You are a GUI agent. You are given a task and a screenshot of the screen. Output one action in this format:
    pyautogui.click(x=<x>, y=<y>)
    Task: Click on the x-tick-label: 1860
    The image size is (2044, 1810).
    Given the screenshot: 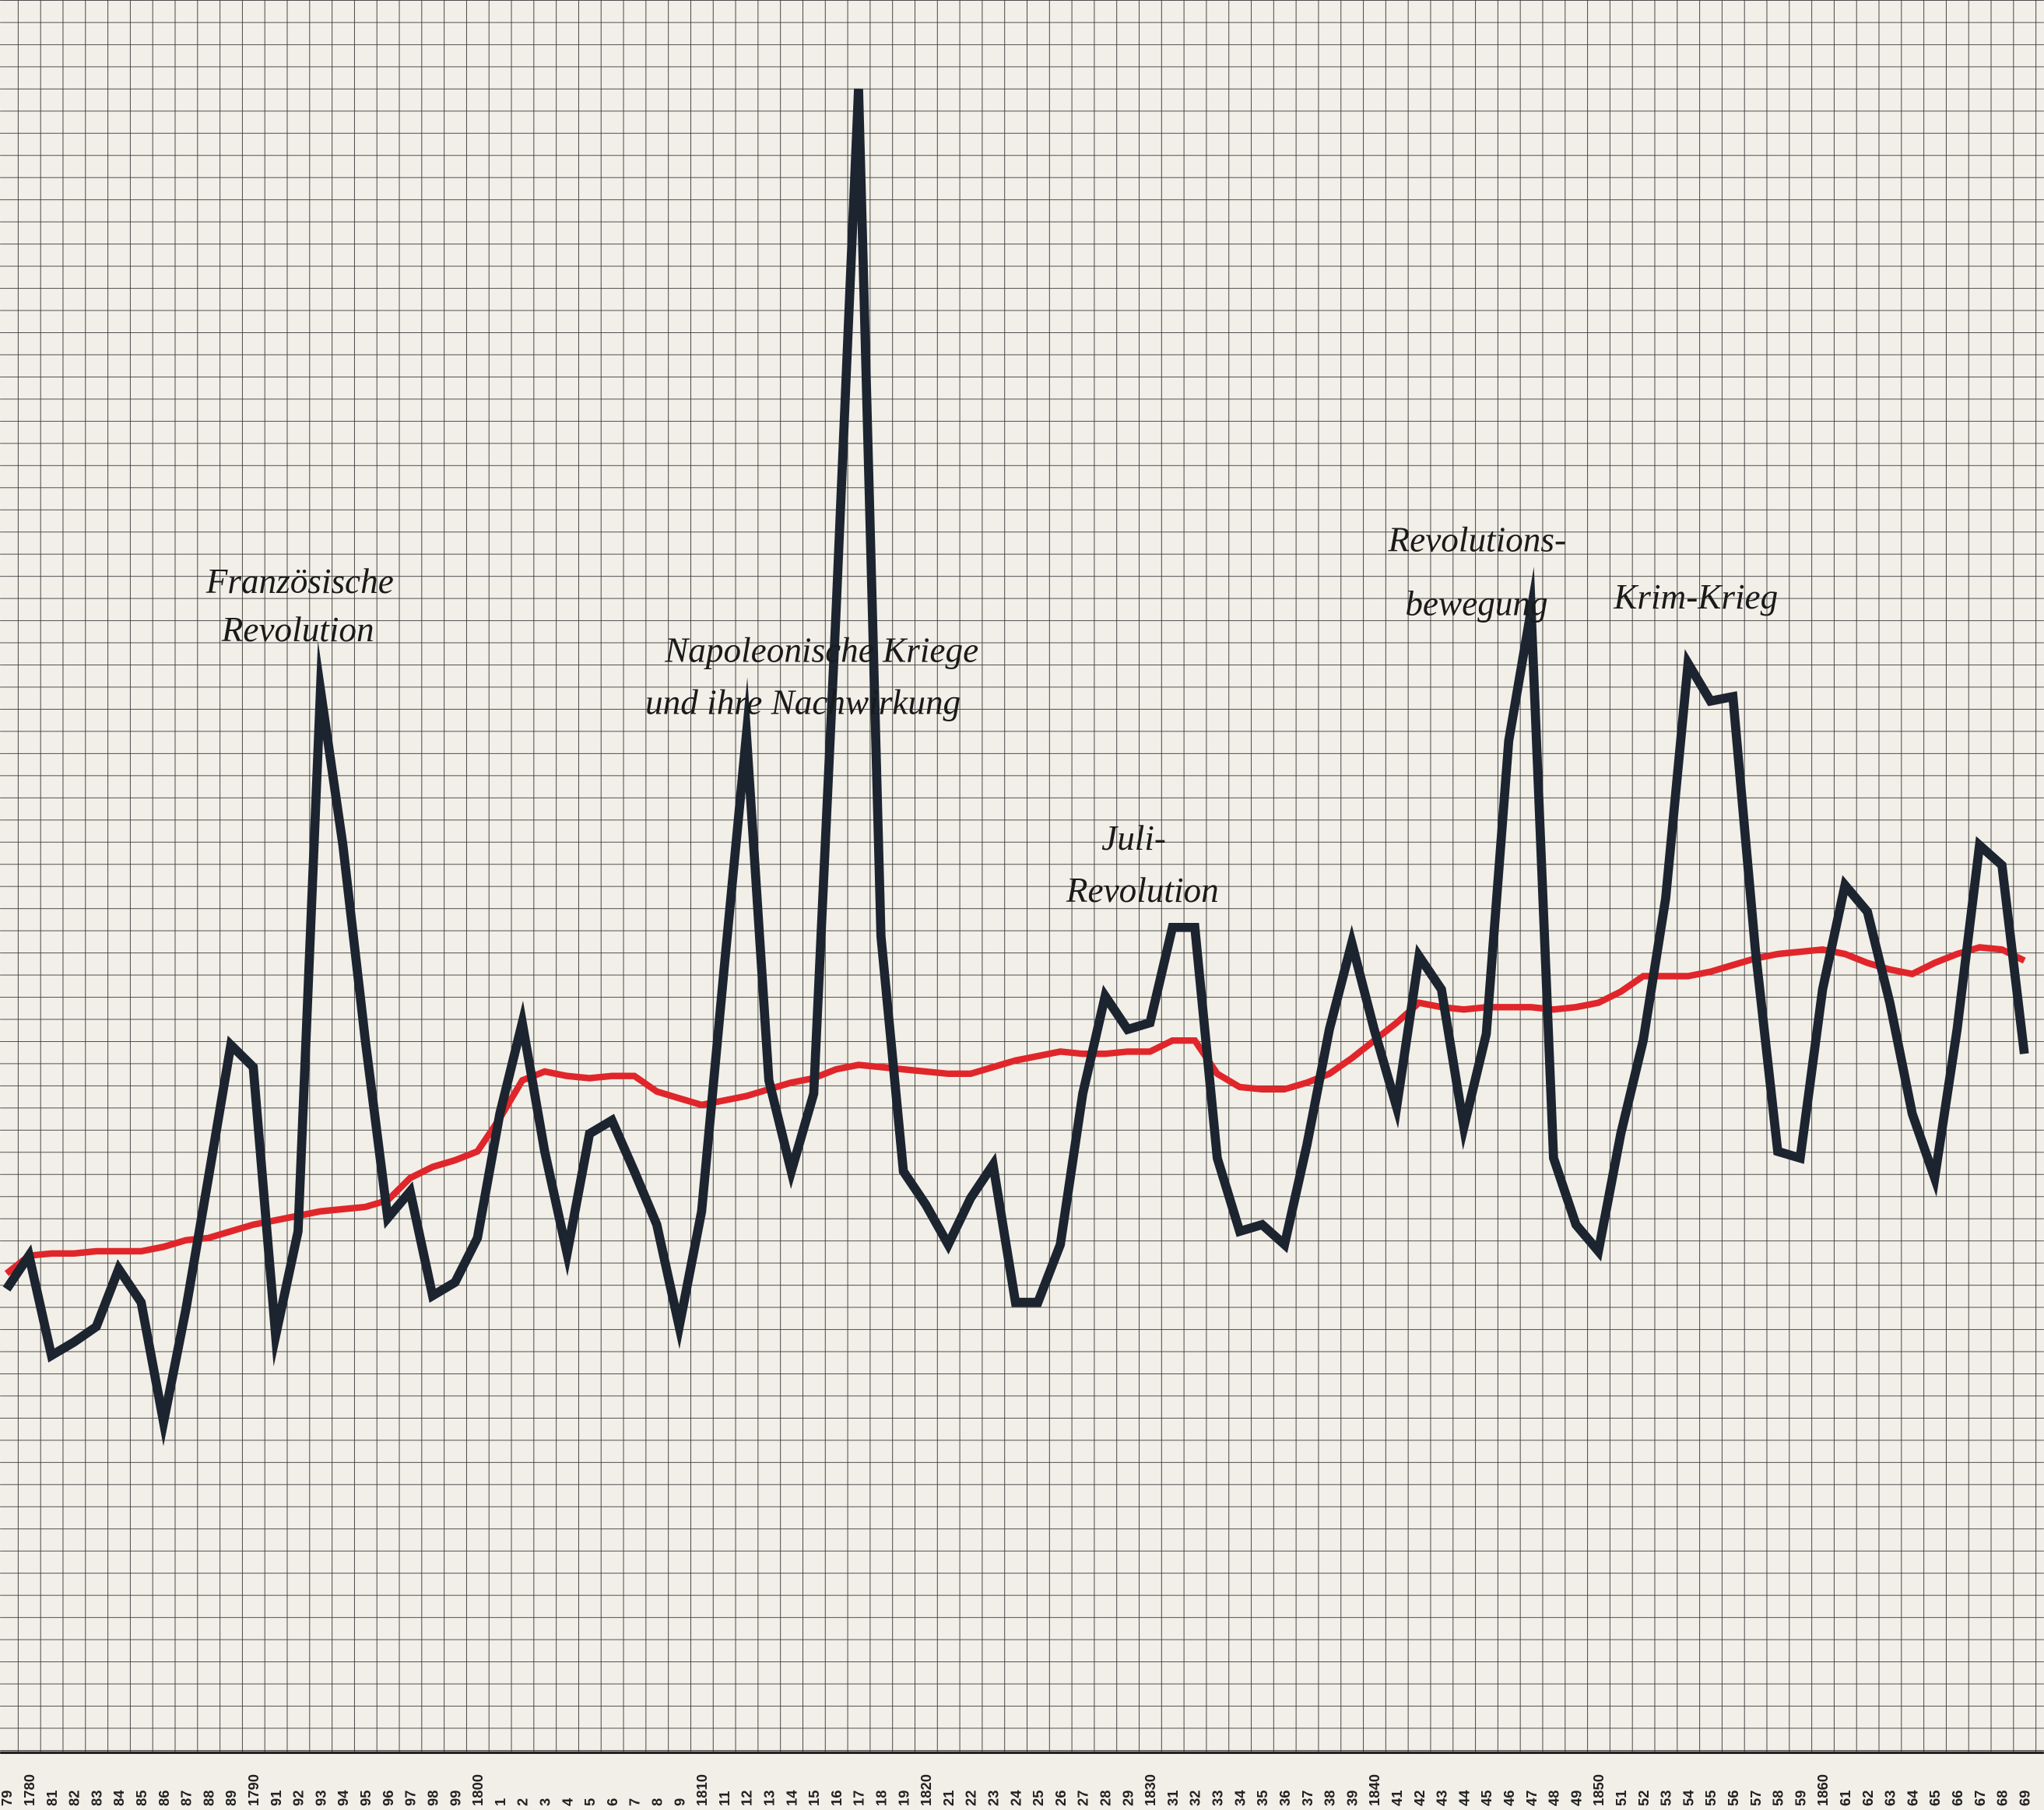 What is the action you would take?
    pyautogui.click(x=1822, y=1790)
    